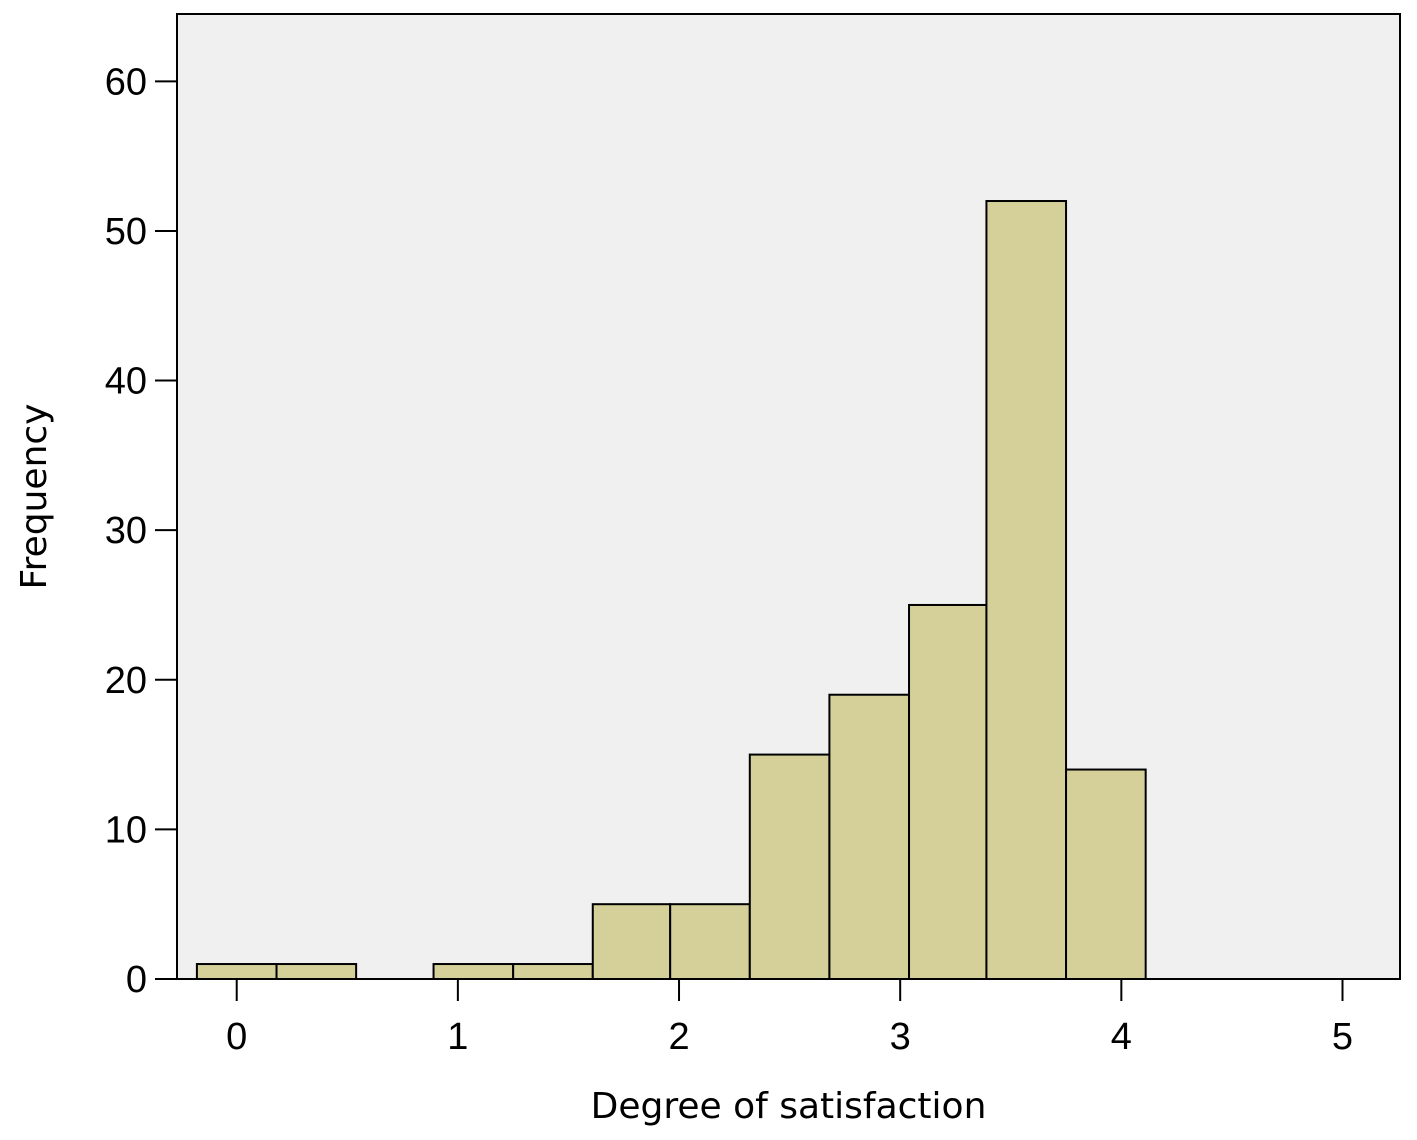 The height and width of the screenshot is (1140, 1417). I want to click on y-axis: 0 10 20 30 40 50 60, so click(141, 531).